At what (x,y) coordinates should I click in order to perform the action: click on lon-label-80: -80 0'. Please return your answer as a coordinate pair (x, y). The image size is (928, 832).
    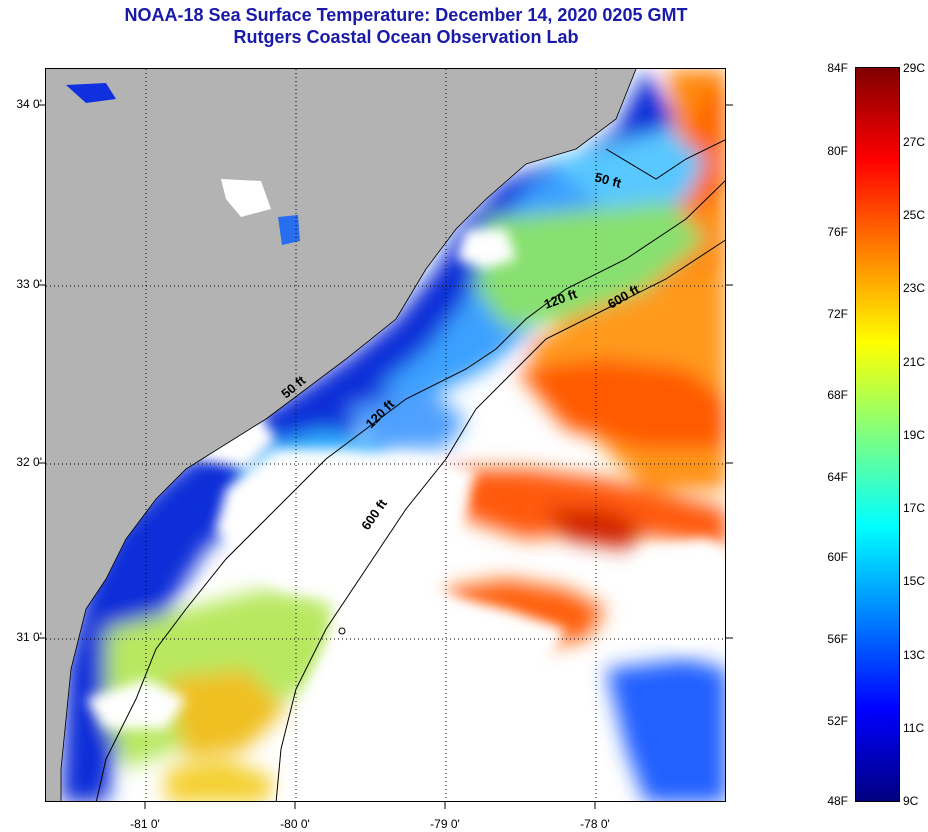
    Looking at the image, I should click on (295, 824).